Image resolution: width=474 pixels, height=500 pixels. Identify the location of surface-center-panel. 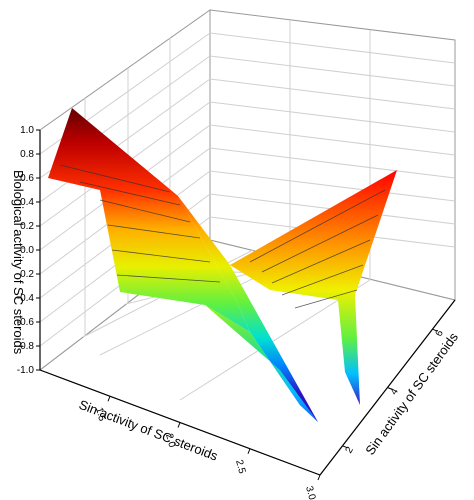
(248, 309).